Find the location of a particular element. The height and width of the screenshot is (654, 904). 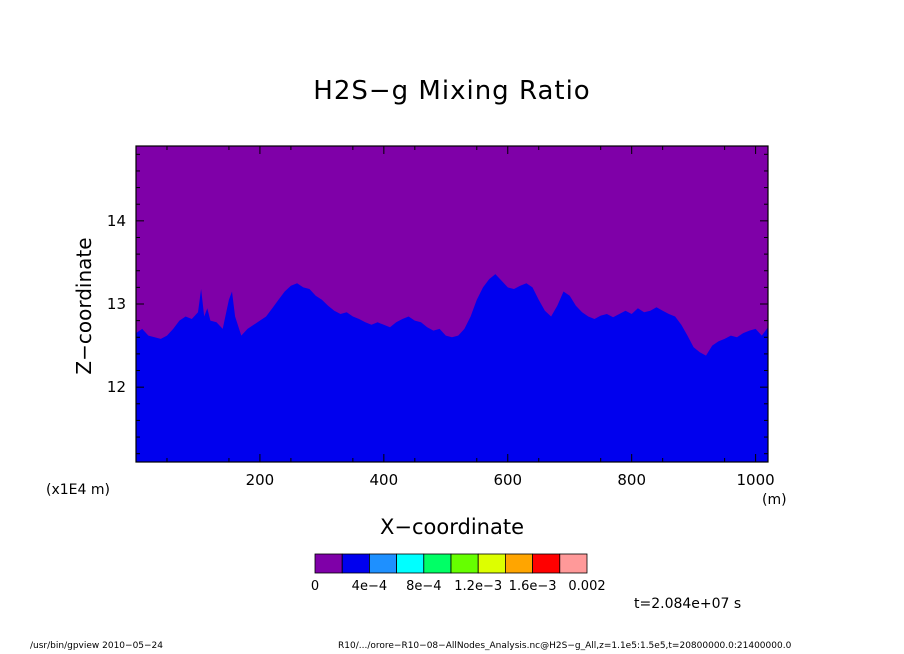

x-tick-label: 1000 is located at coordinates (756, 480).